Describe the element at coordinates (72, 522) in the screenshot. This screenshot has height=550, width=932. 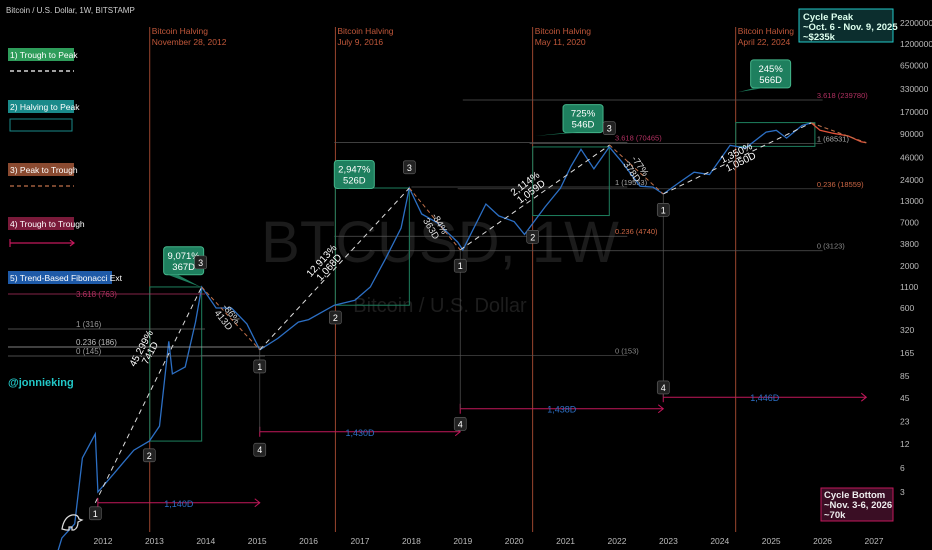
I see `dino-logo-icon` at that location.